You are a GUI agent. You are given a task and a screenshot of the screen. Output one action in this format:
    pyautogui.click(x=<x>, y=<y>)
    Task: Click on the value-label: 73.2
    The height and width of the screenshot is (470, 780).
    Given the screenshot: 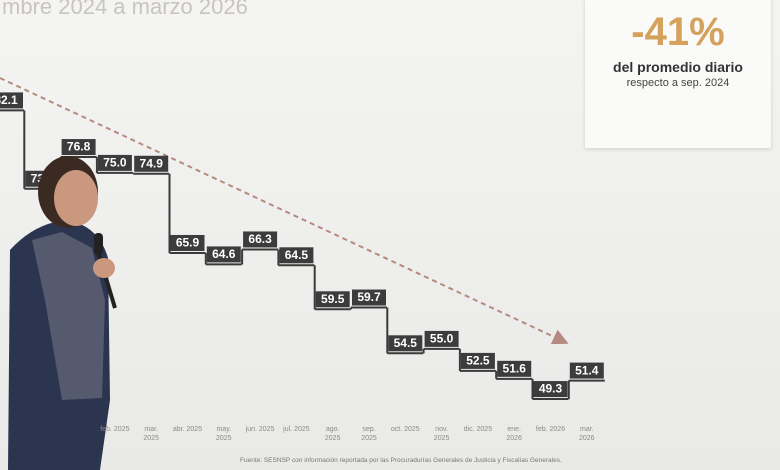 What is the action you would take?
    pyautogui.click(x=43, y=178)
    